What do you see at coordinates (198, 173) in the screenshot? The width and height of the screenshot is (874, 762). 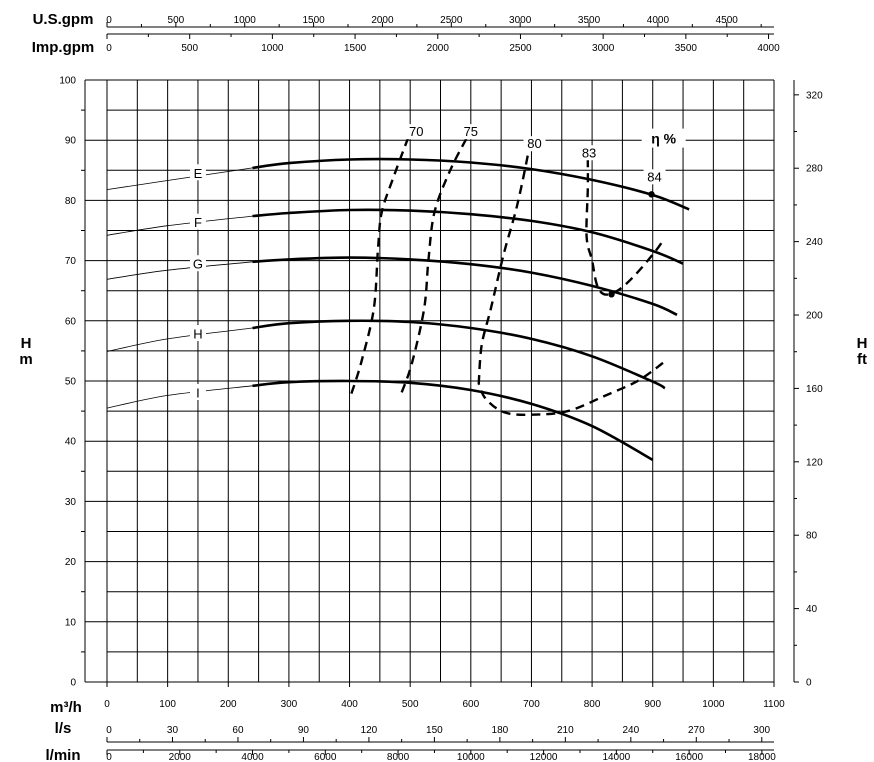 I see `curve-label-e: E` at bounding box center [198, 173].